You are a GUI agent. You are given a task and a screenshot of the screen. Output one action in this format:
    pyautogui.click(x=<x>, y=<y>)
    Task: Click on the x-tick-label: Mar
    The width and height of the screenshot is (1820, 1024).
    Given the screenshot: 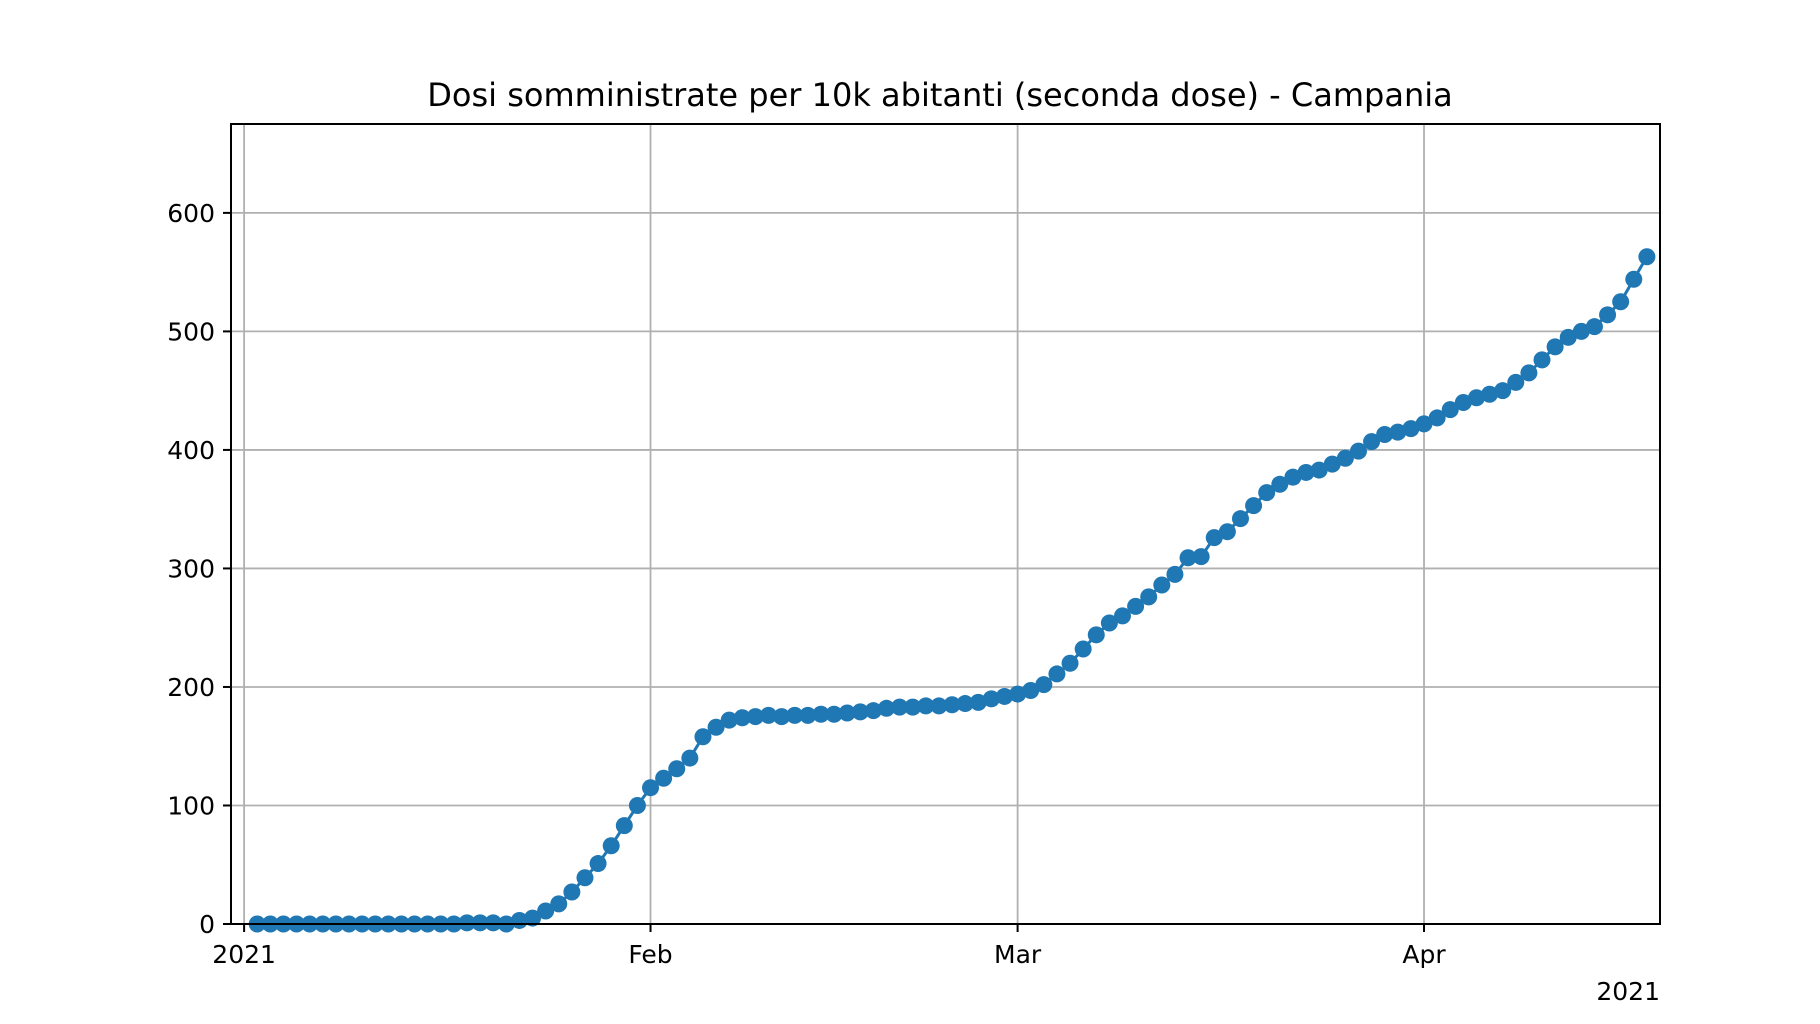 What is the action you would take?
    pyautogui.click(x=1018, y=954)
    